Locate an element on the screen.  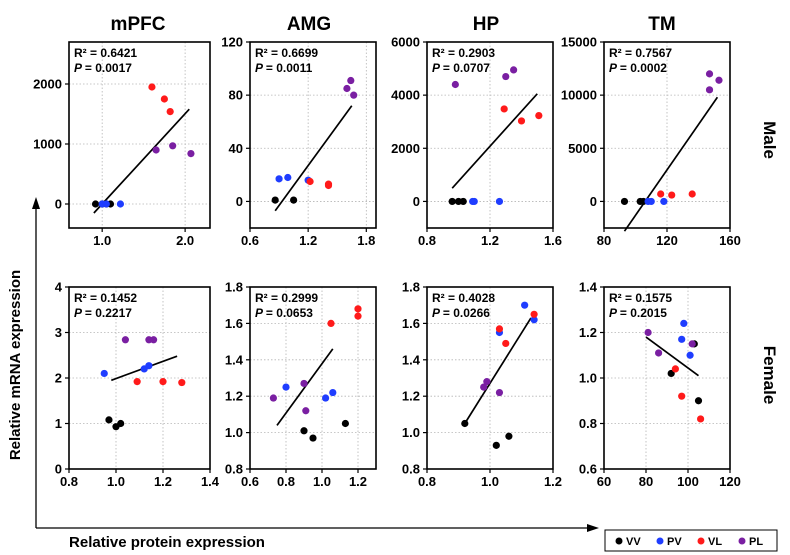
p-value: = 0.2015 is located at coordinates (643, 313).